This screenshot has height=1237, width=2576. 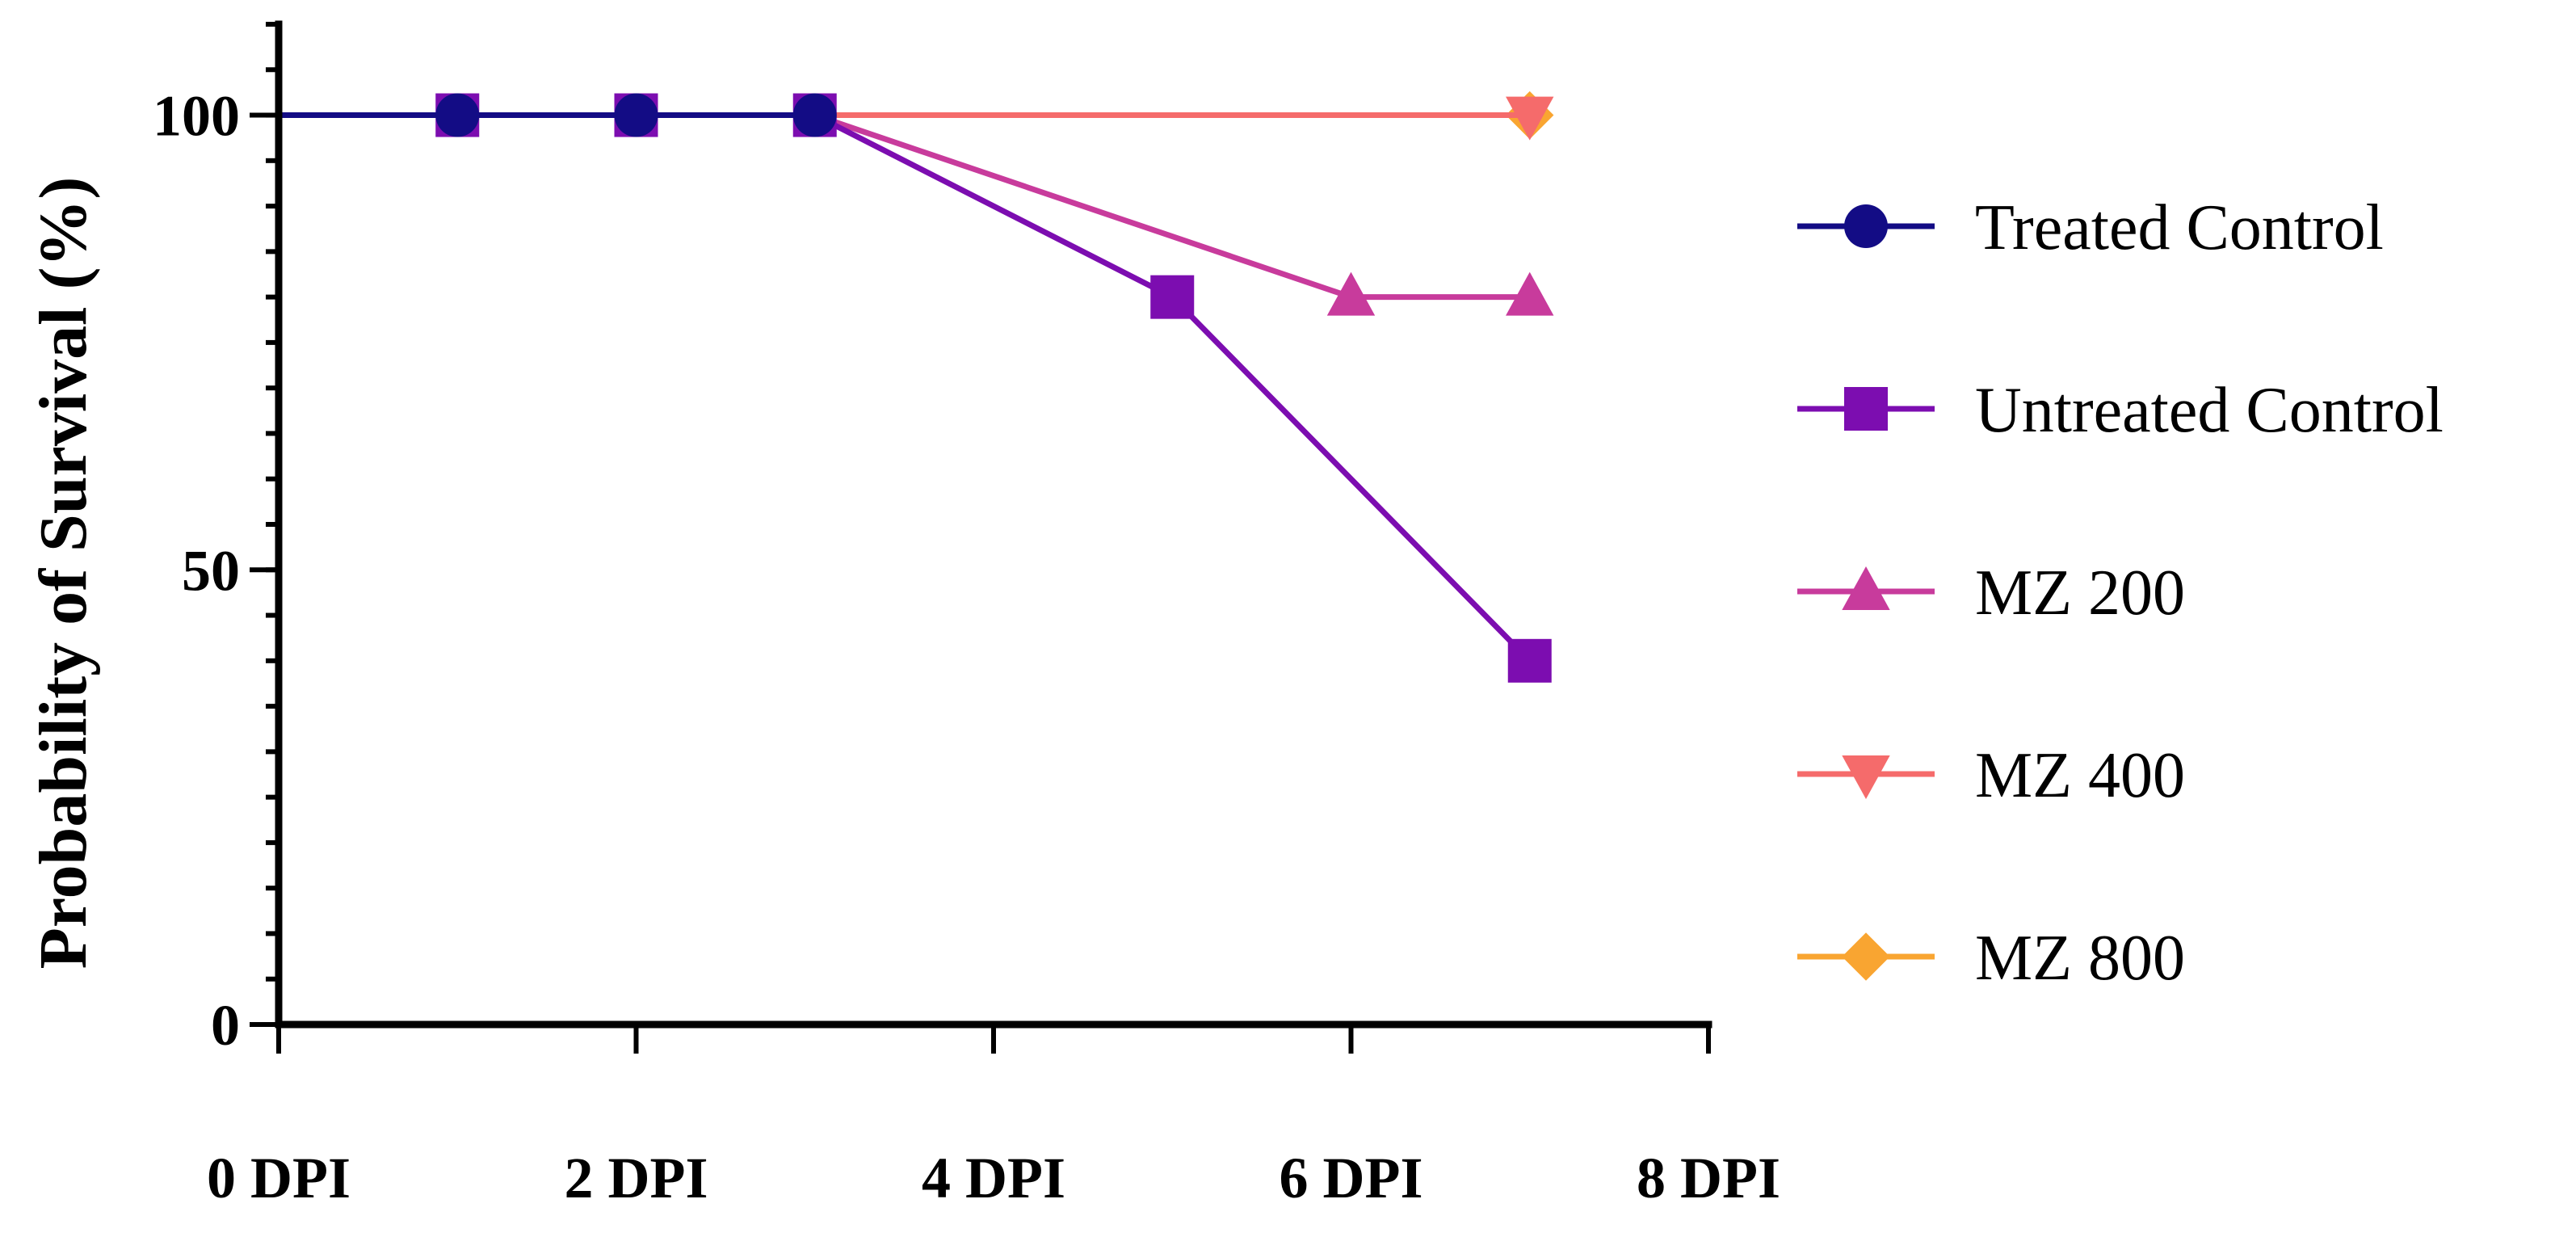 What do you see at coordinates (2080, 775) in the screenshot?
I see `legend-label: MZ 400` at bounding box center [2080, 775].